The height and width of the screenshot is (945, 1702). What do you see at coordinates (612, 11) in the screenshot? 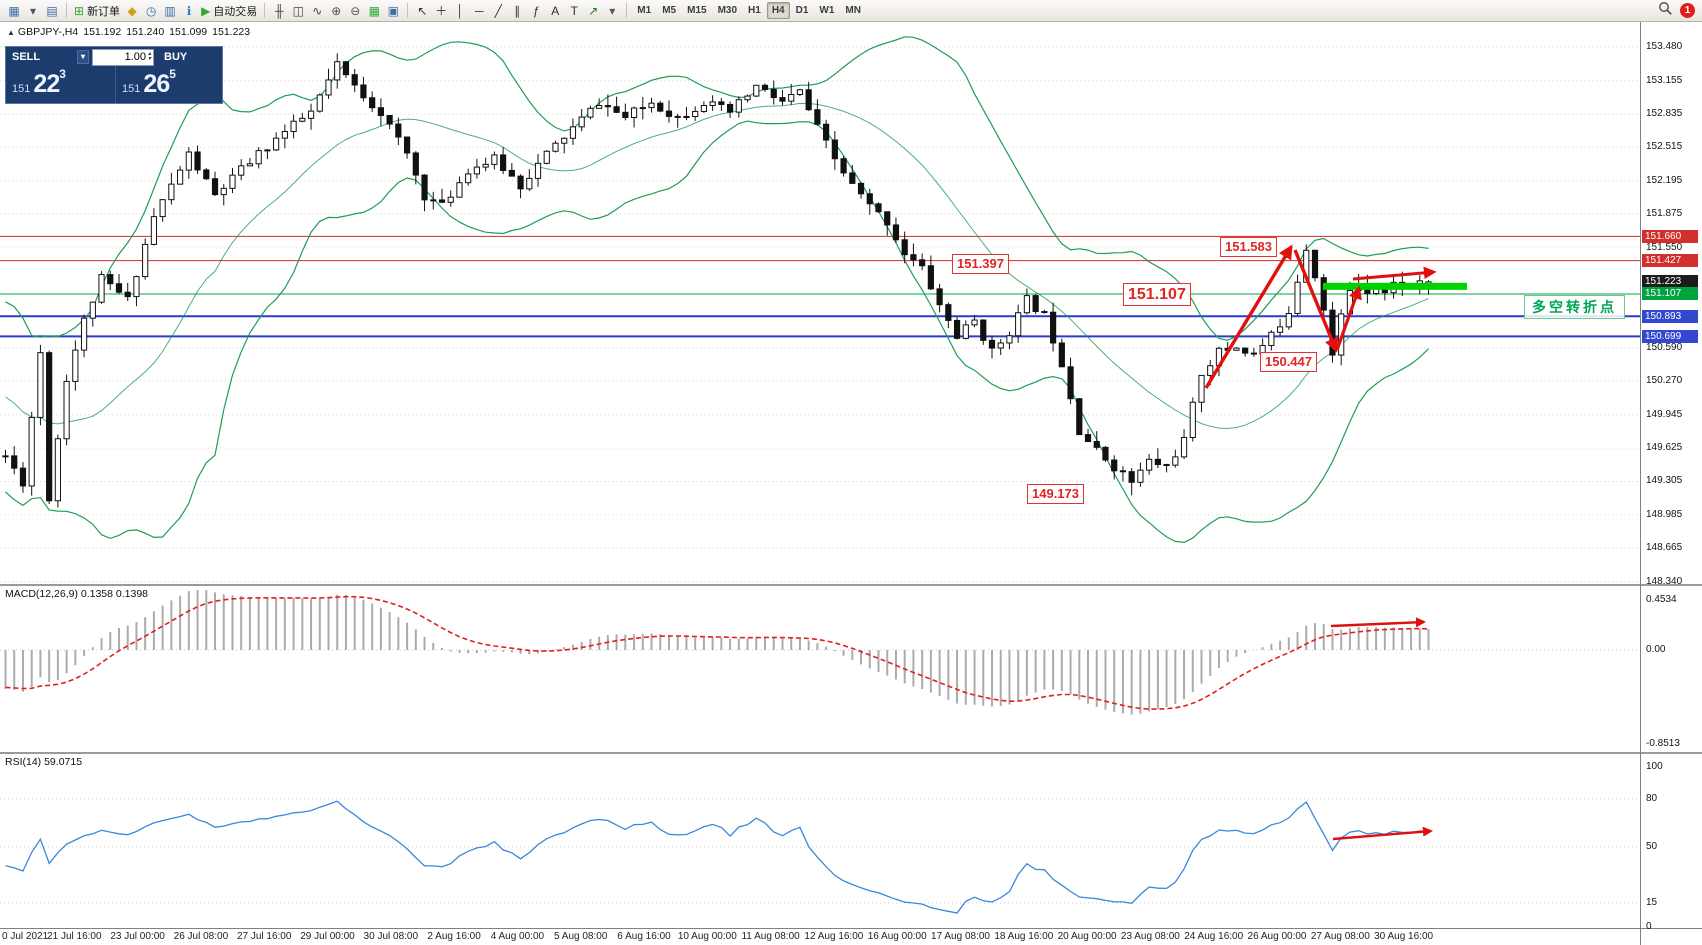
I see `shapes-dropdown-icon: ▾` at bounding box center [612, 11].